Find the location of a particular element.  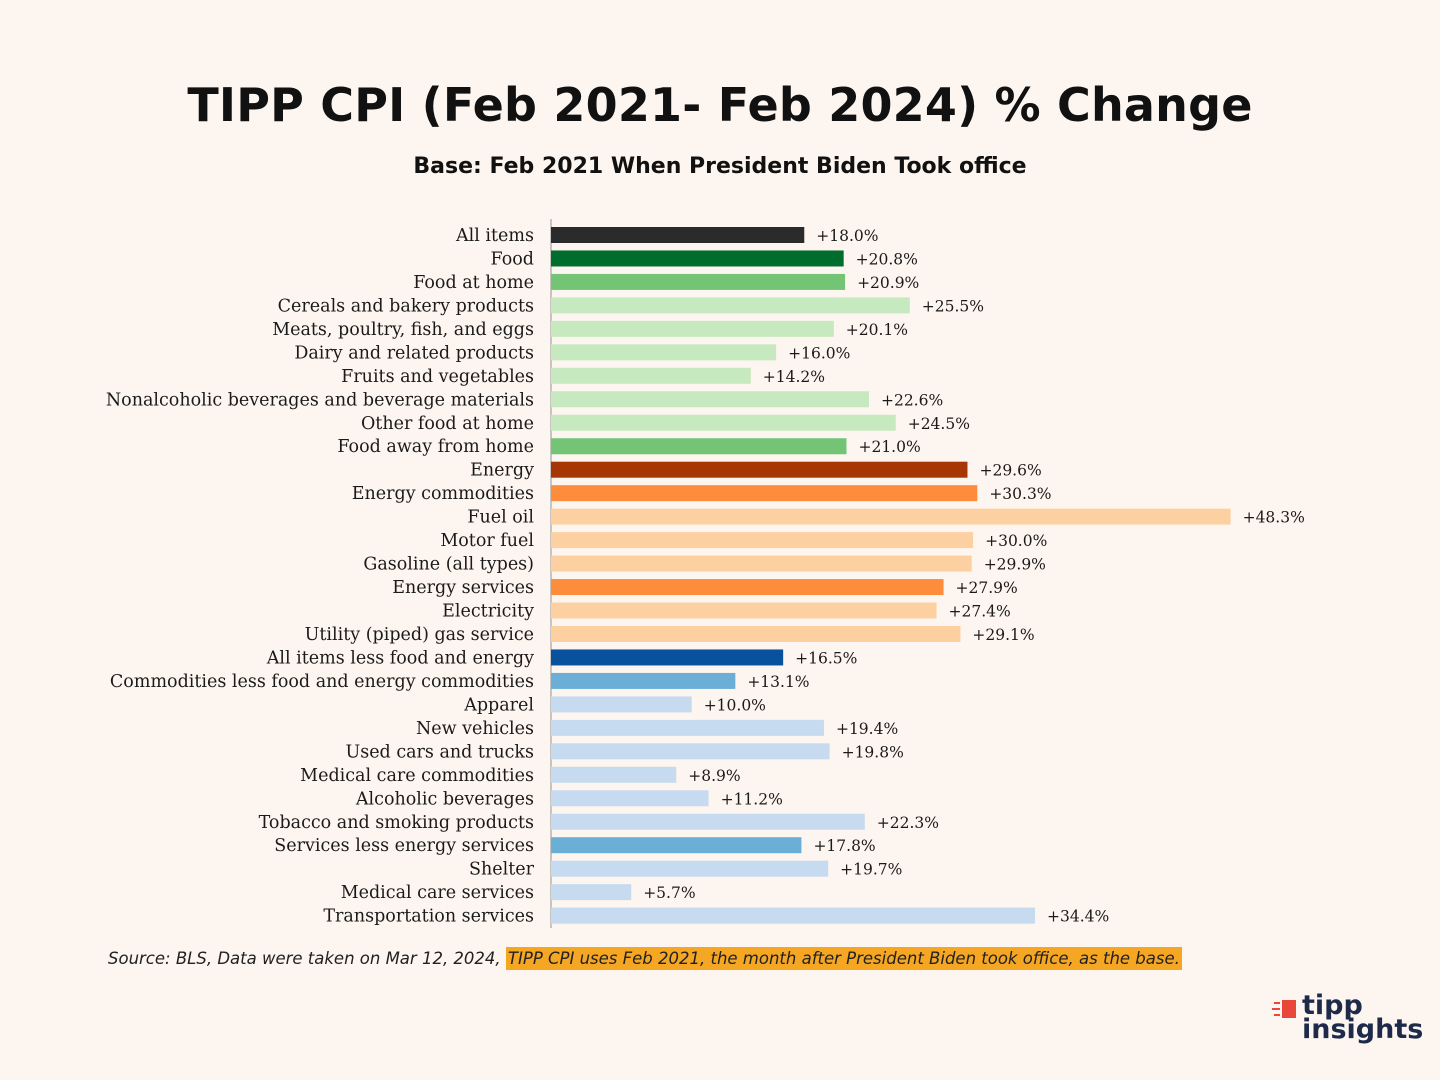

category-label: Utility (piped) gas service is located at coordinates (419, 635).